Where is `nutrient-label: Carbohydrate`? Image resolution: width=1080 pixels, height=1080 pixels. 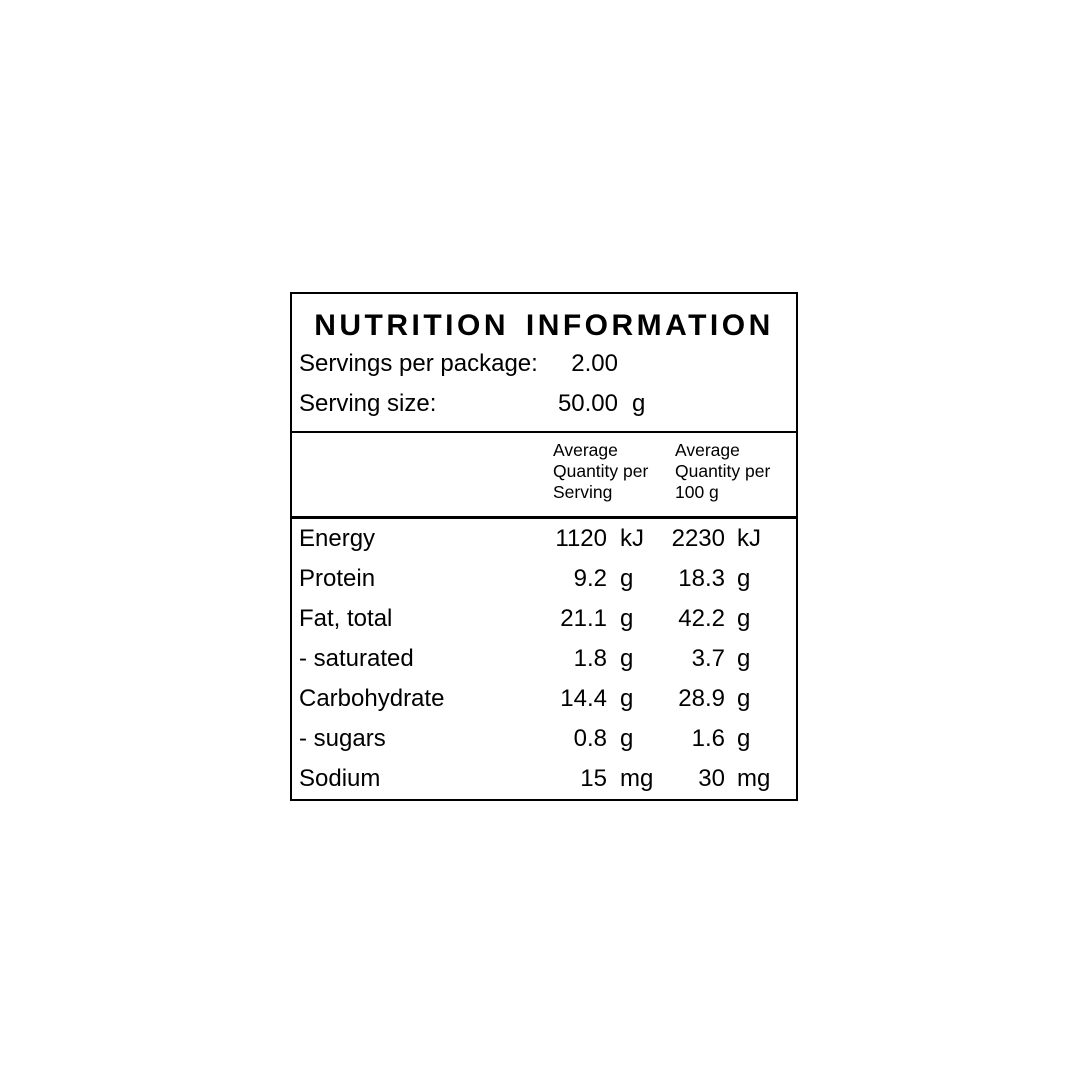 nutrient-label: Carbohydrate is located at coordinates (372, 698).